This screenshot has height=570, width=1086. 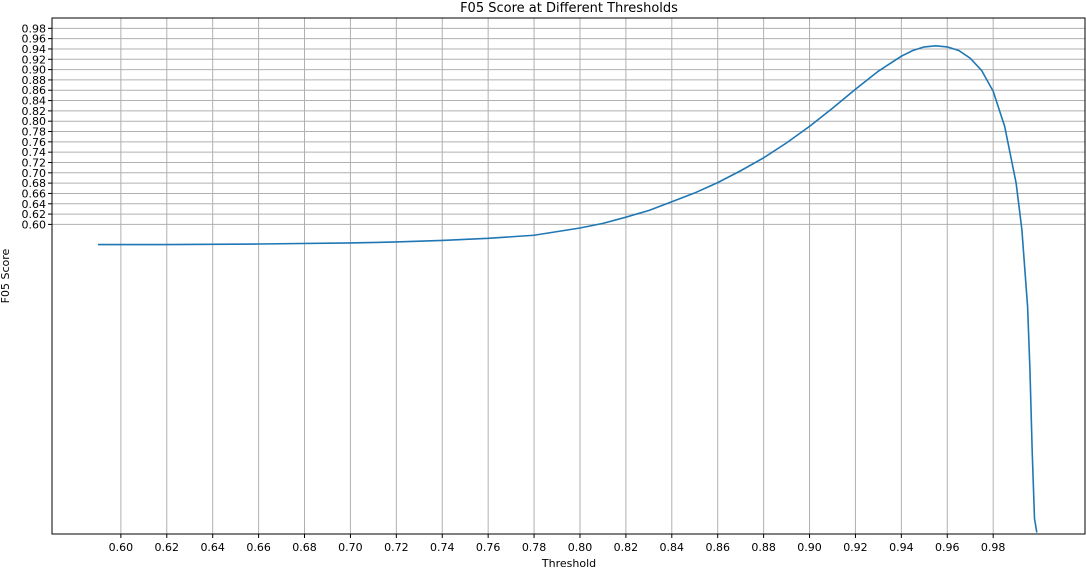 I want to click on x-tick-label: 0.84, so click(x=672, y=547).